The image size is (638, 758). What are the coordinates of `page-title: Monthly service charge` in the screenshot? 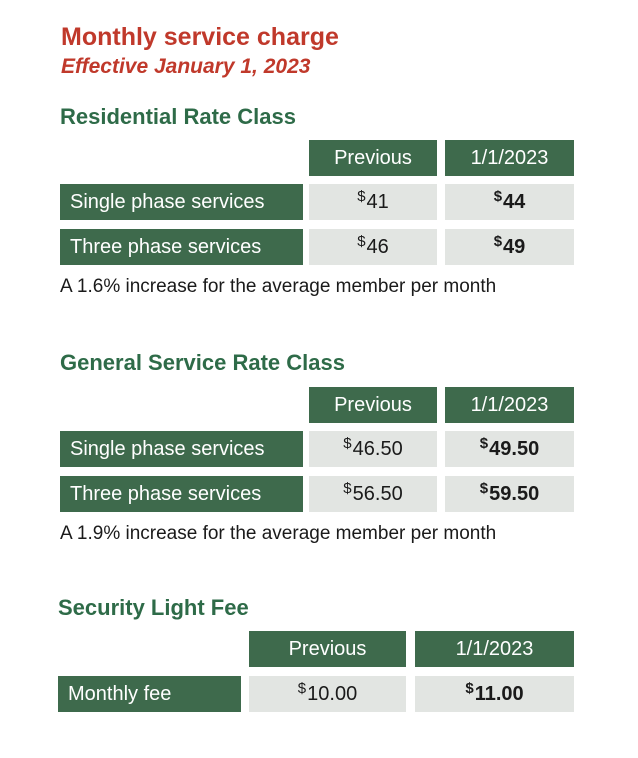 It's located at (200, 37).